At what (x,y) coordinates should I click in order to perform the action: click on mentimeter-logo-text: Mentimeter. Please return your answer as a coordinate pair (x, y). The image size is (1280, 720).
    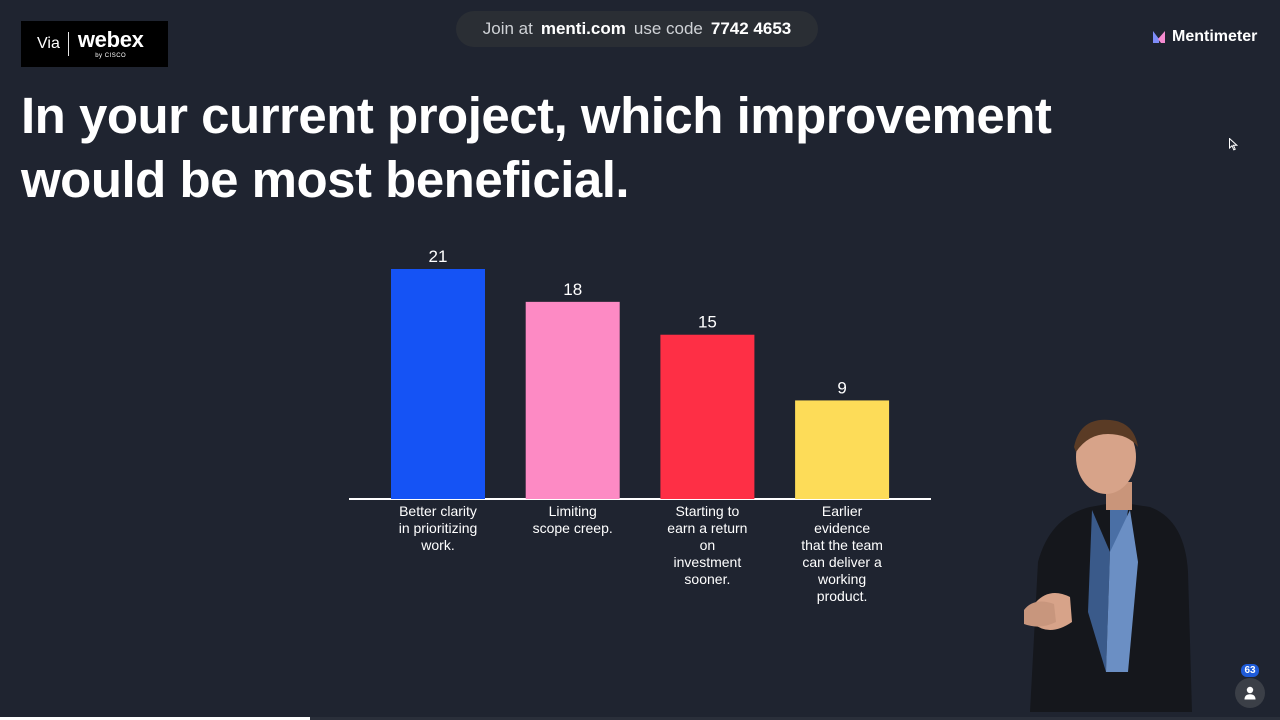
    Looking at the image, I should click on (1215, 36).